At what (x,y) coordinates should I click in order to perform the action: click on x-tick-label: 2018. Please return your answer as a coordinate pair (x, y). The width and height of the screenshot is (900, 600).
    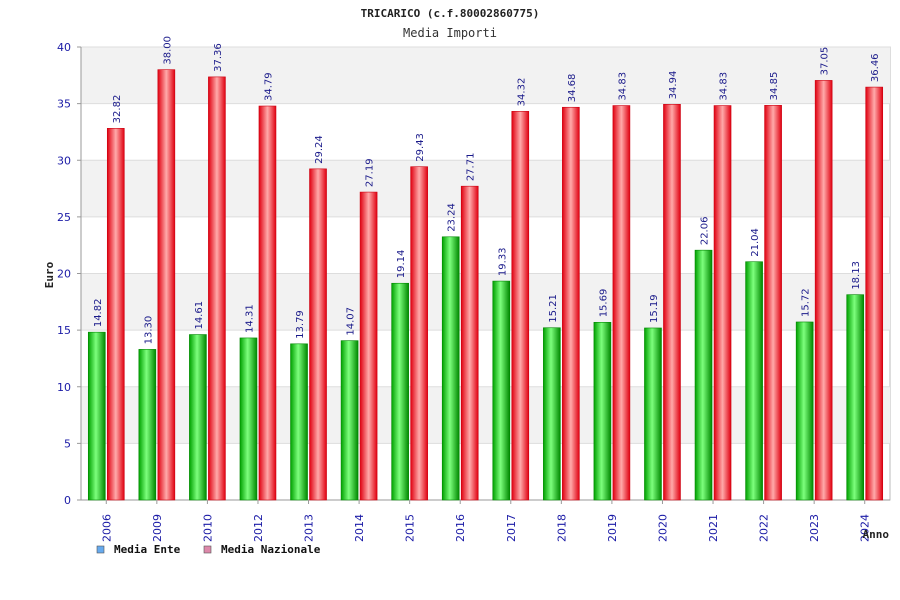
    Looking at the image, I should click on (561, 528).